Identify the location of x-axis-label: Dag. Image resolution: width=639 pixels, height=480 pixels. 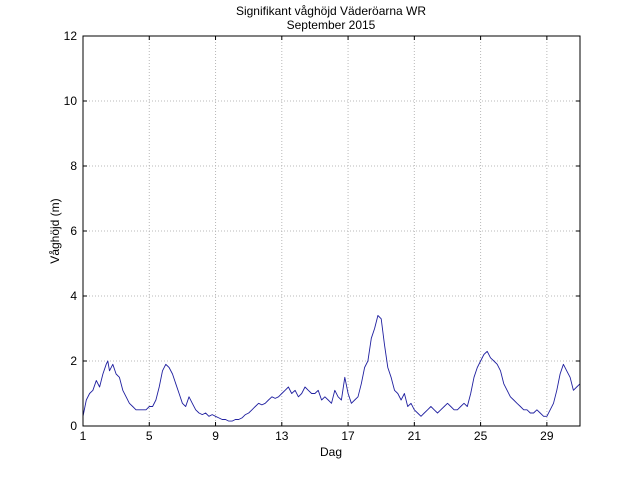
(331, 452).